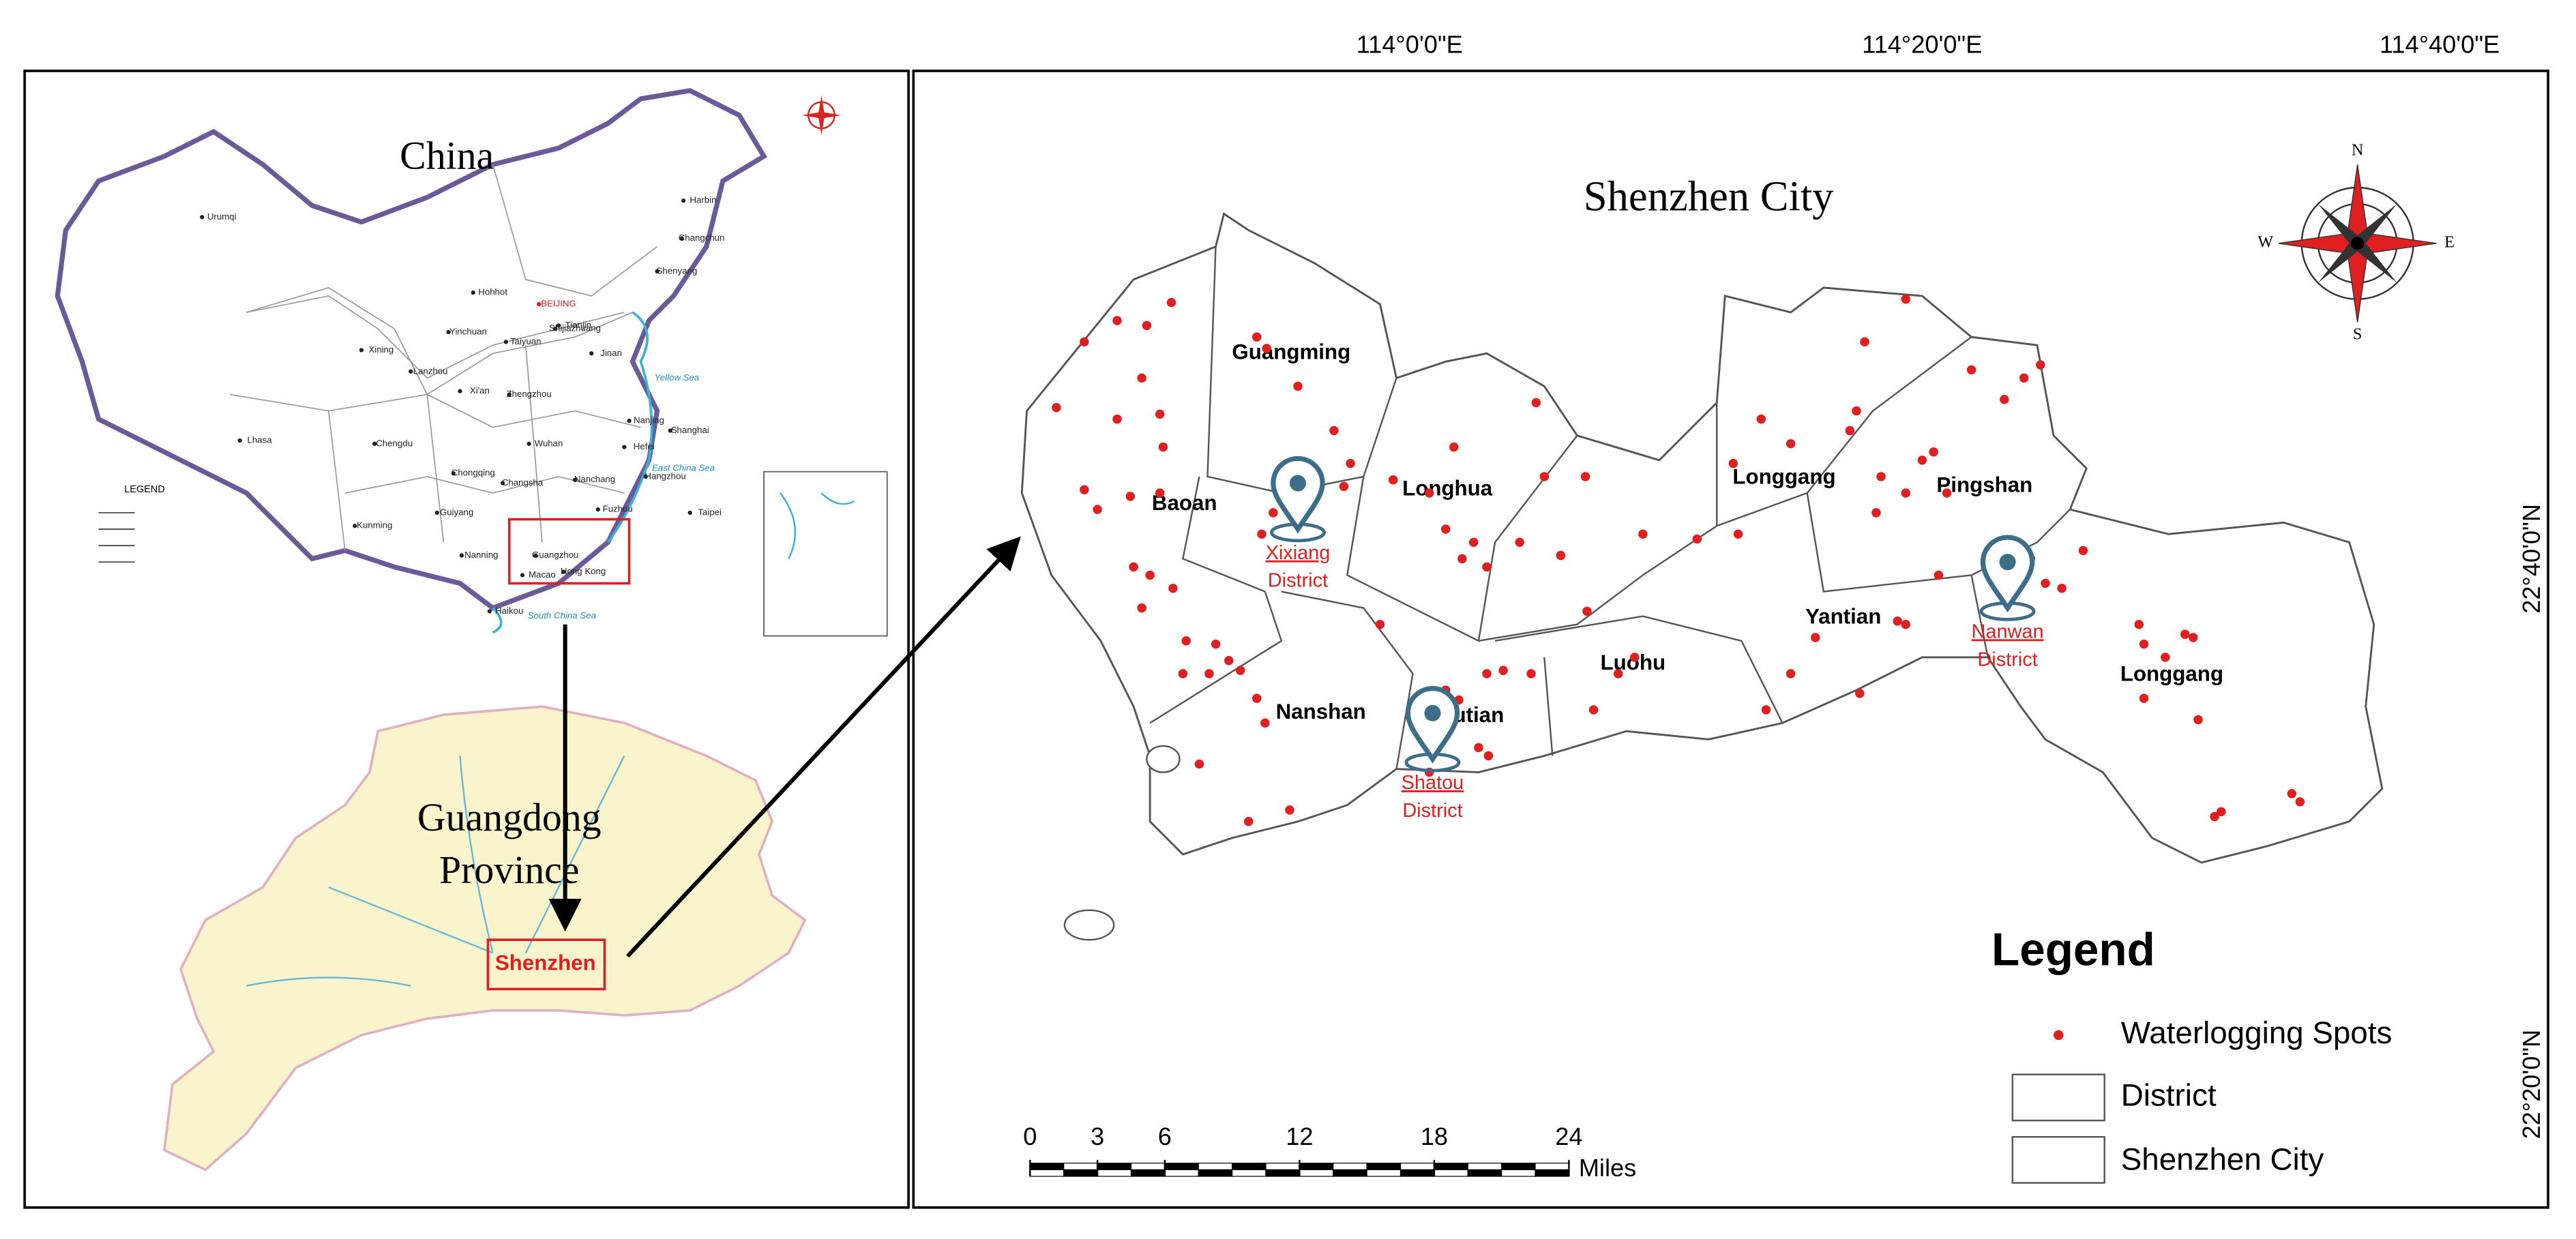 This screenshot has height=1239, width=2576. Describe the element at coordinates (677, 270) in the screenshot. I see `china-place-label: Shenyang` at that location.